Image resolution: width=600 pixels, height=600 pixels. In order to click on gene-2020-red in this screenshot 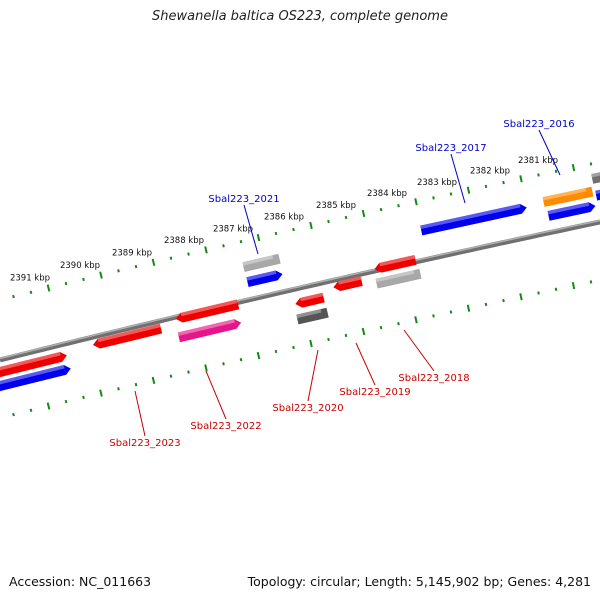, I will do `click(310, 300)`.